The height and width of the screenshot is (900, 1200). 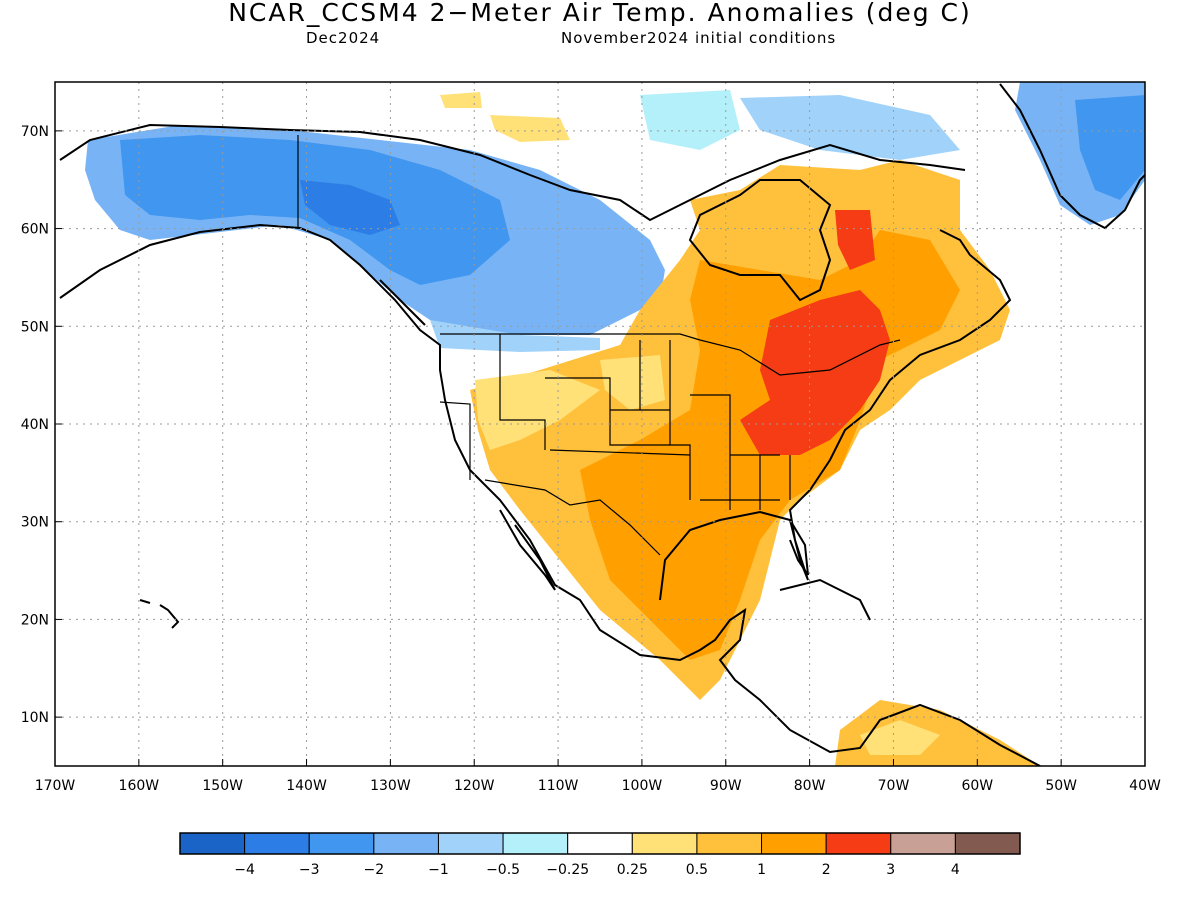 What do you see at coordinates (530, 128) in the screenshot?
I see `arctic-warm-patch` at bounding box center [530, 128].